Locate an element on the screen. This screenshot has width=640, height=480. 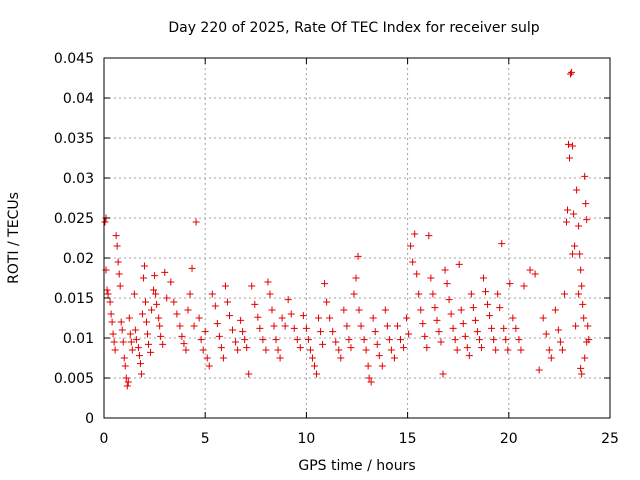
x-tick-label: 20 is located at coordinates (509, 439).